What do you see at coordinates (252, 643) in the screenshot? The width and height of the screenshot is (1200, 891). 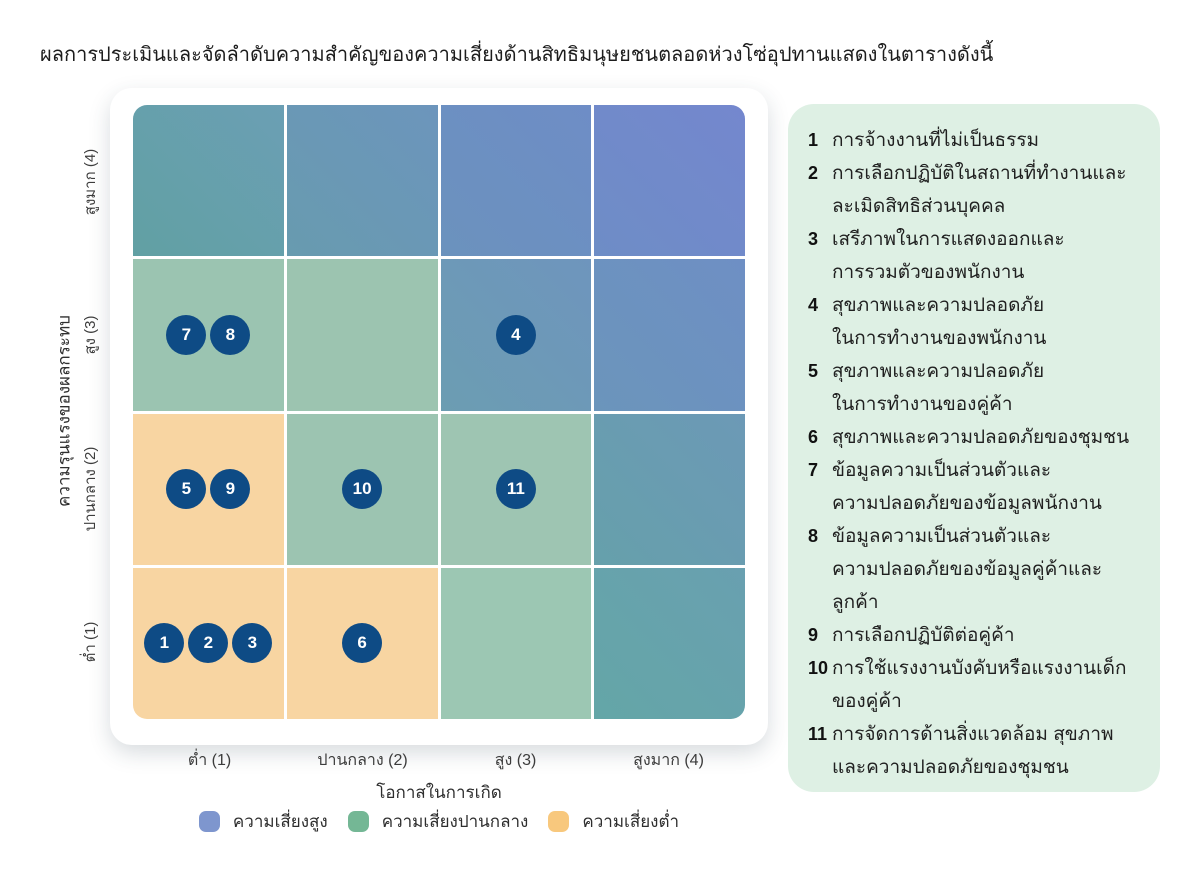 I see `risk-point-3: 3` at bounding box center [252, 643].